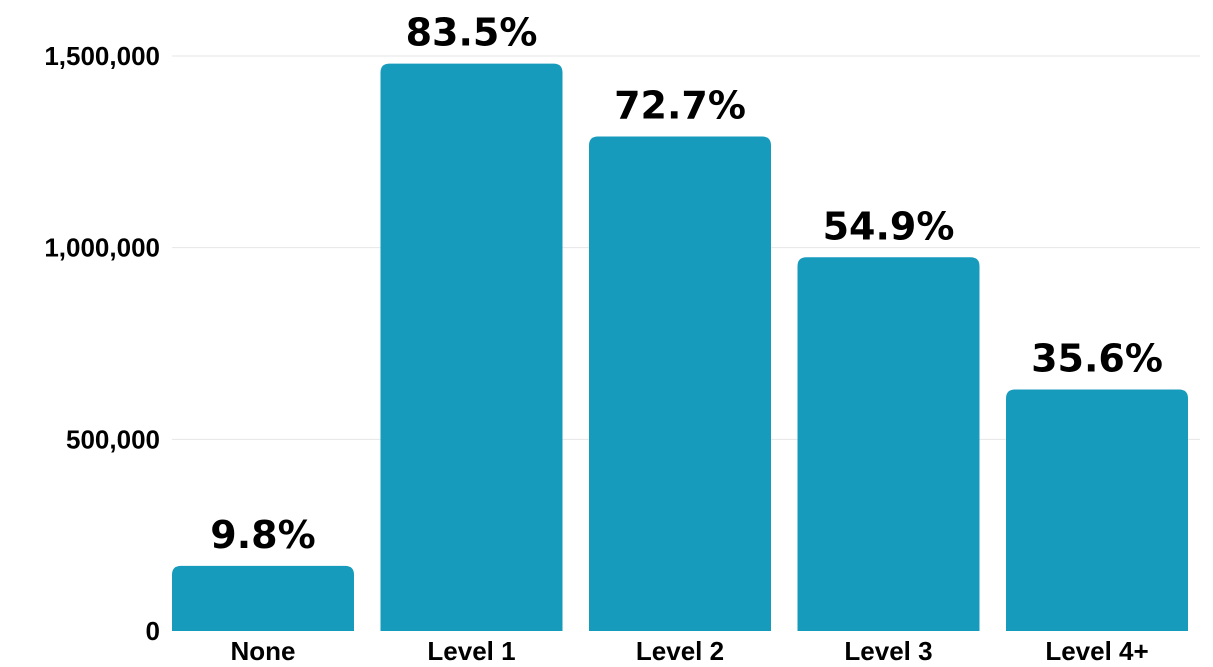 This screenshot has width=1213, height=667. I want to click on x-category-label: None, so click(263, 651).